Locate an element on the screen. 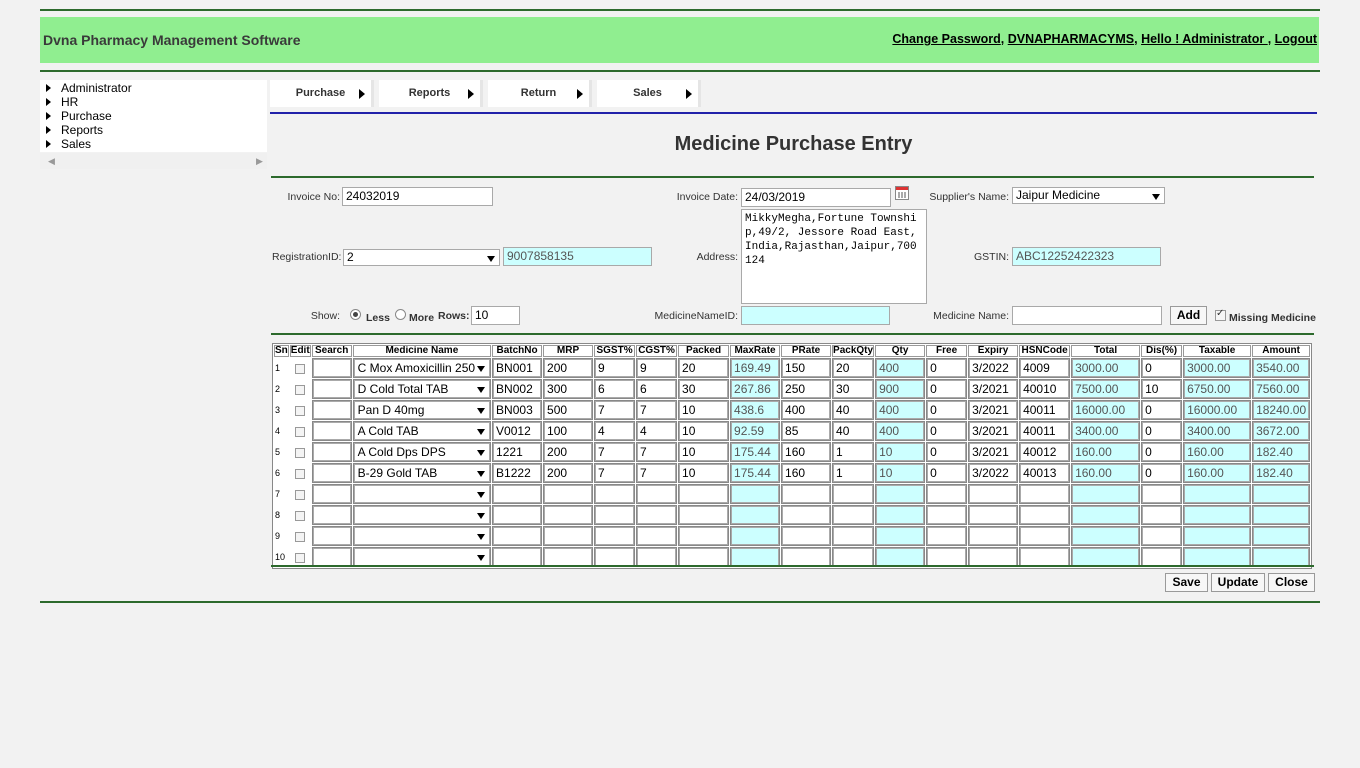  hsn-input: 4009 is located at coordinates (1045, 368).